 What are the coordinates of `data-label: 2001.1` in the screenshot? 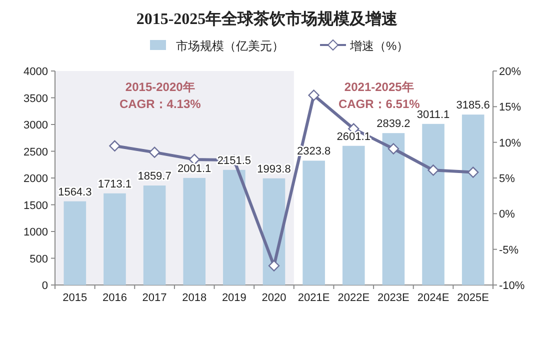 It's located at (195, 168).